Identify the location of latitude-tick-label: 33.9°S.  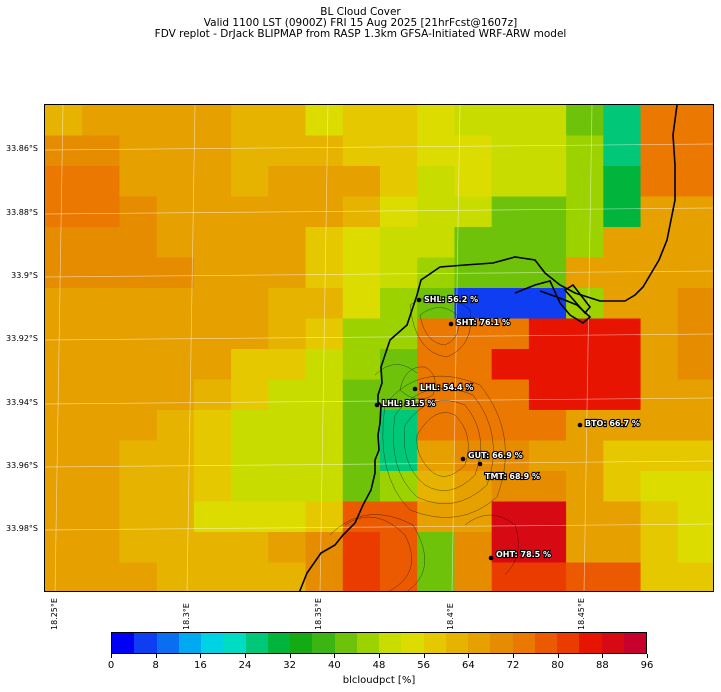
(24, 275).